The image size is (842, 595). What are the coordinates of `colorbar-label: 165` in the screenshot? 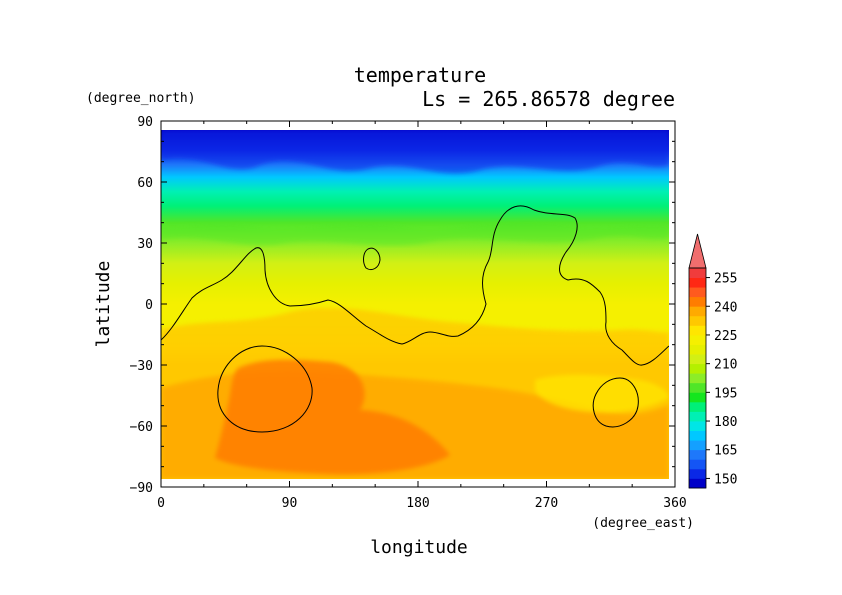 It's located at (725, 451).